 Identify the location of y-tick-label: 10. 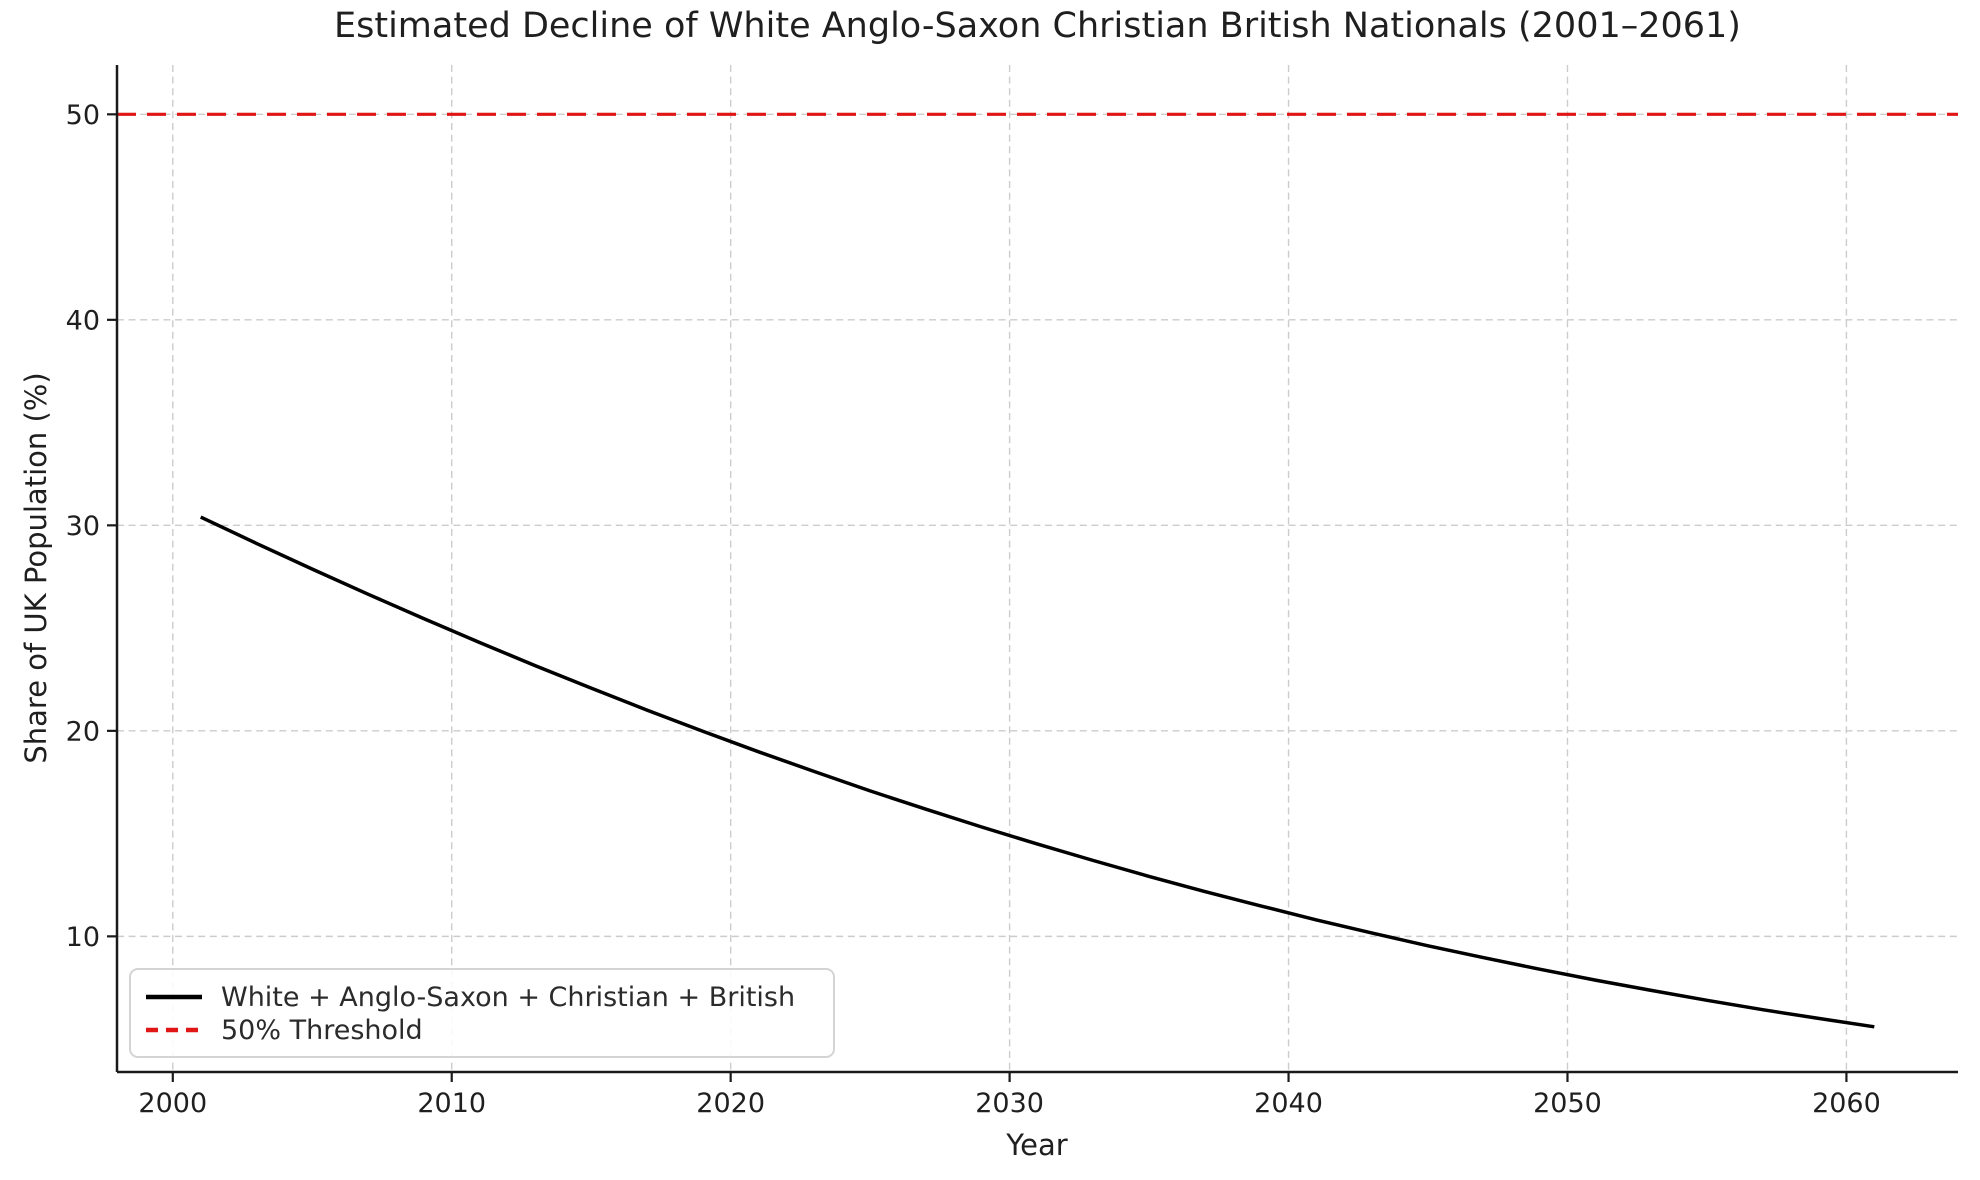
(83, 937).